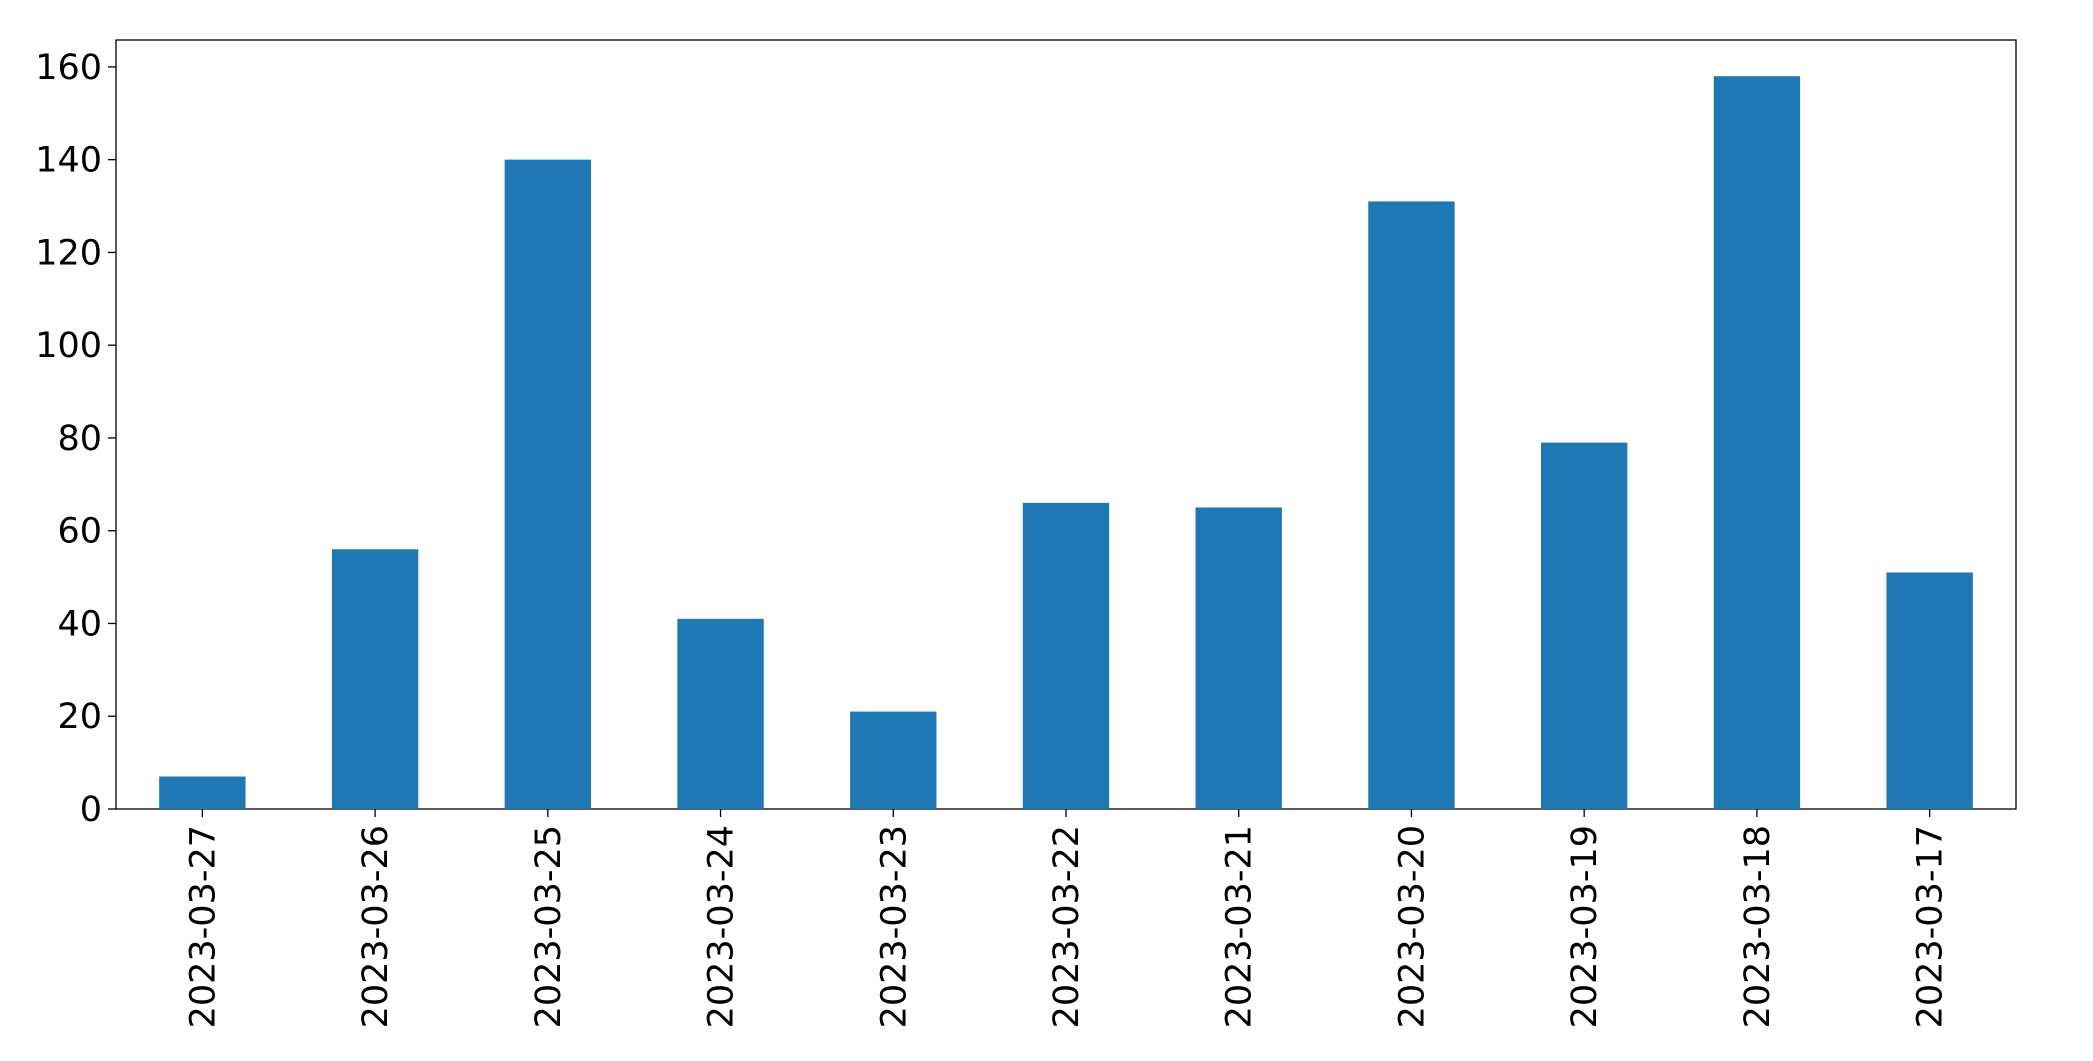 The height and width of the screenshot is (1061, 2093). What do you see at coordinates (549, 926) in the screenshot?
I see `x-tick-label: 2023-03-25` at bounding box center [549, 926].